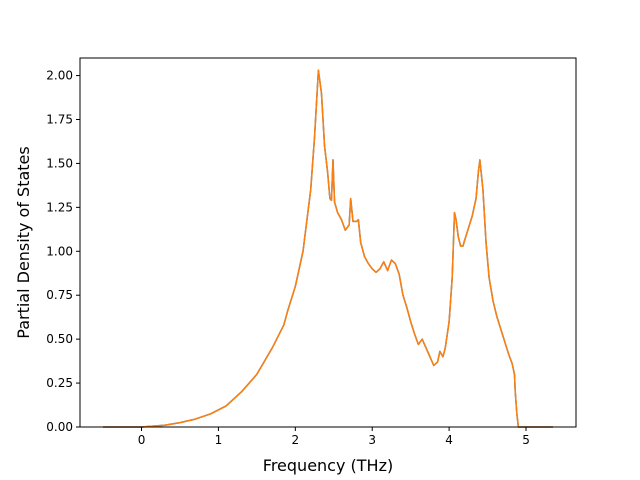 The height and width of the screenshot is (480, 640). I want to click on y-tick-label: 0.25, so click(59, 383).